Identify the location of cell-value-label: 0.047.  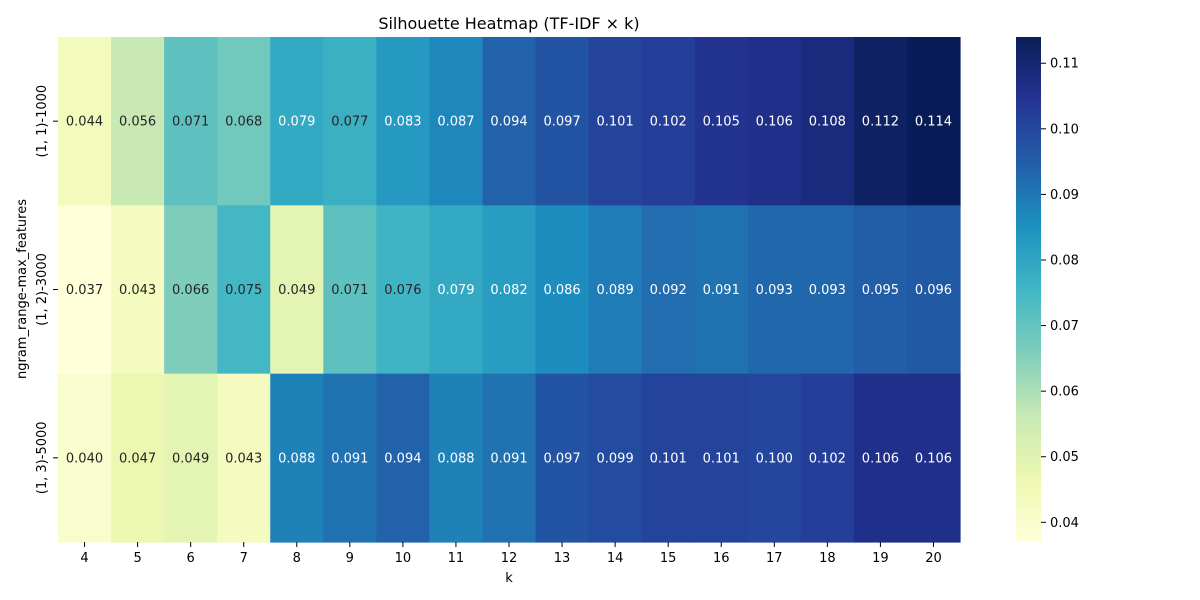
(137, 458).